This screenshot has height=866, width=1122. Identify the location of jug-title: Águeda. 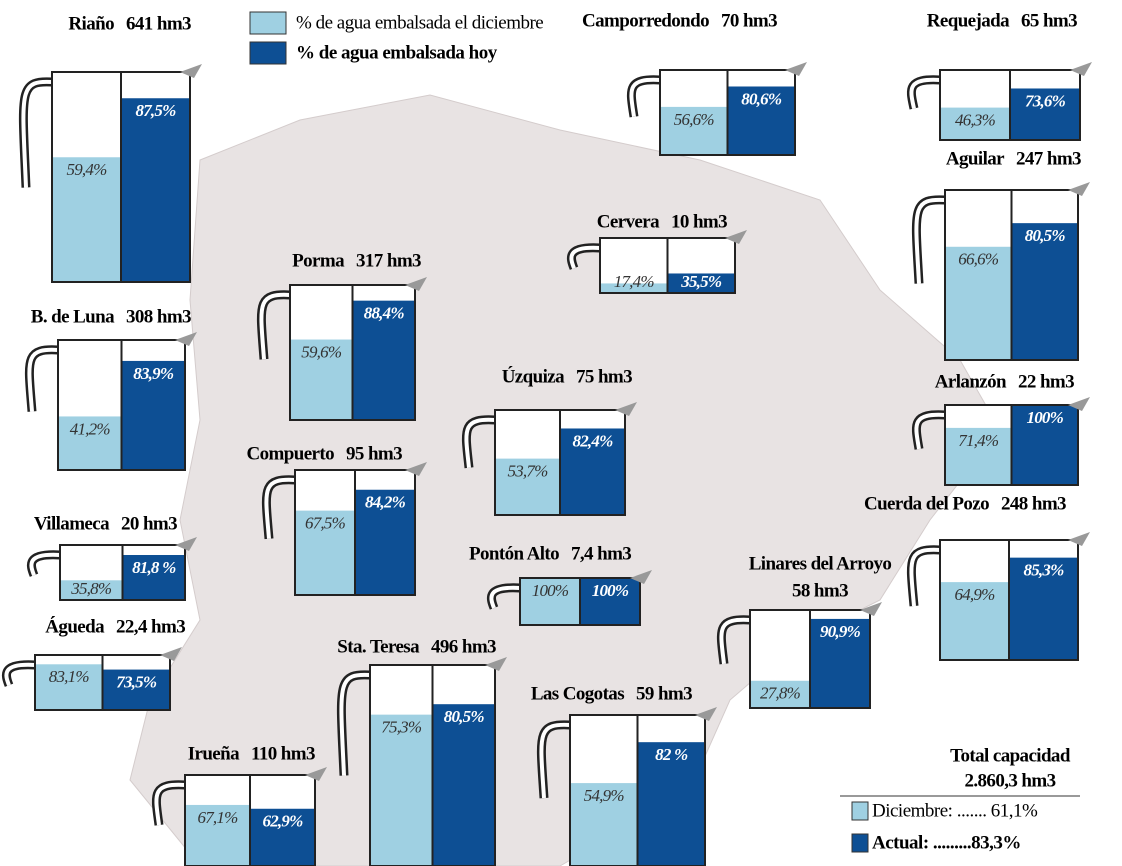
(75, 626).